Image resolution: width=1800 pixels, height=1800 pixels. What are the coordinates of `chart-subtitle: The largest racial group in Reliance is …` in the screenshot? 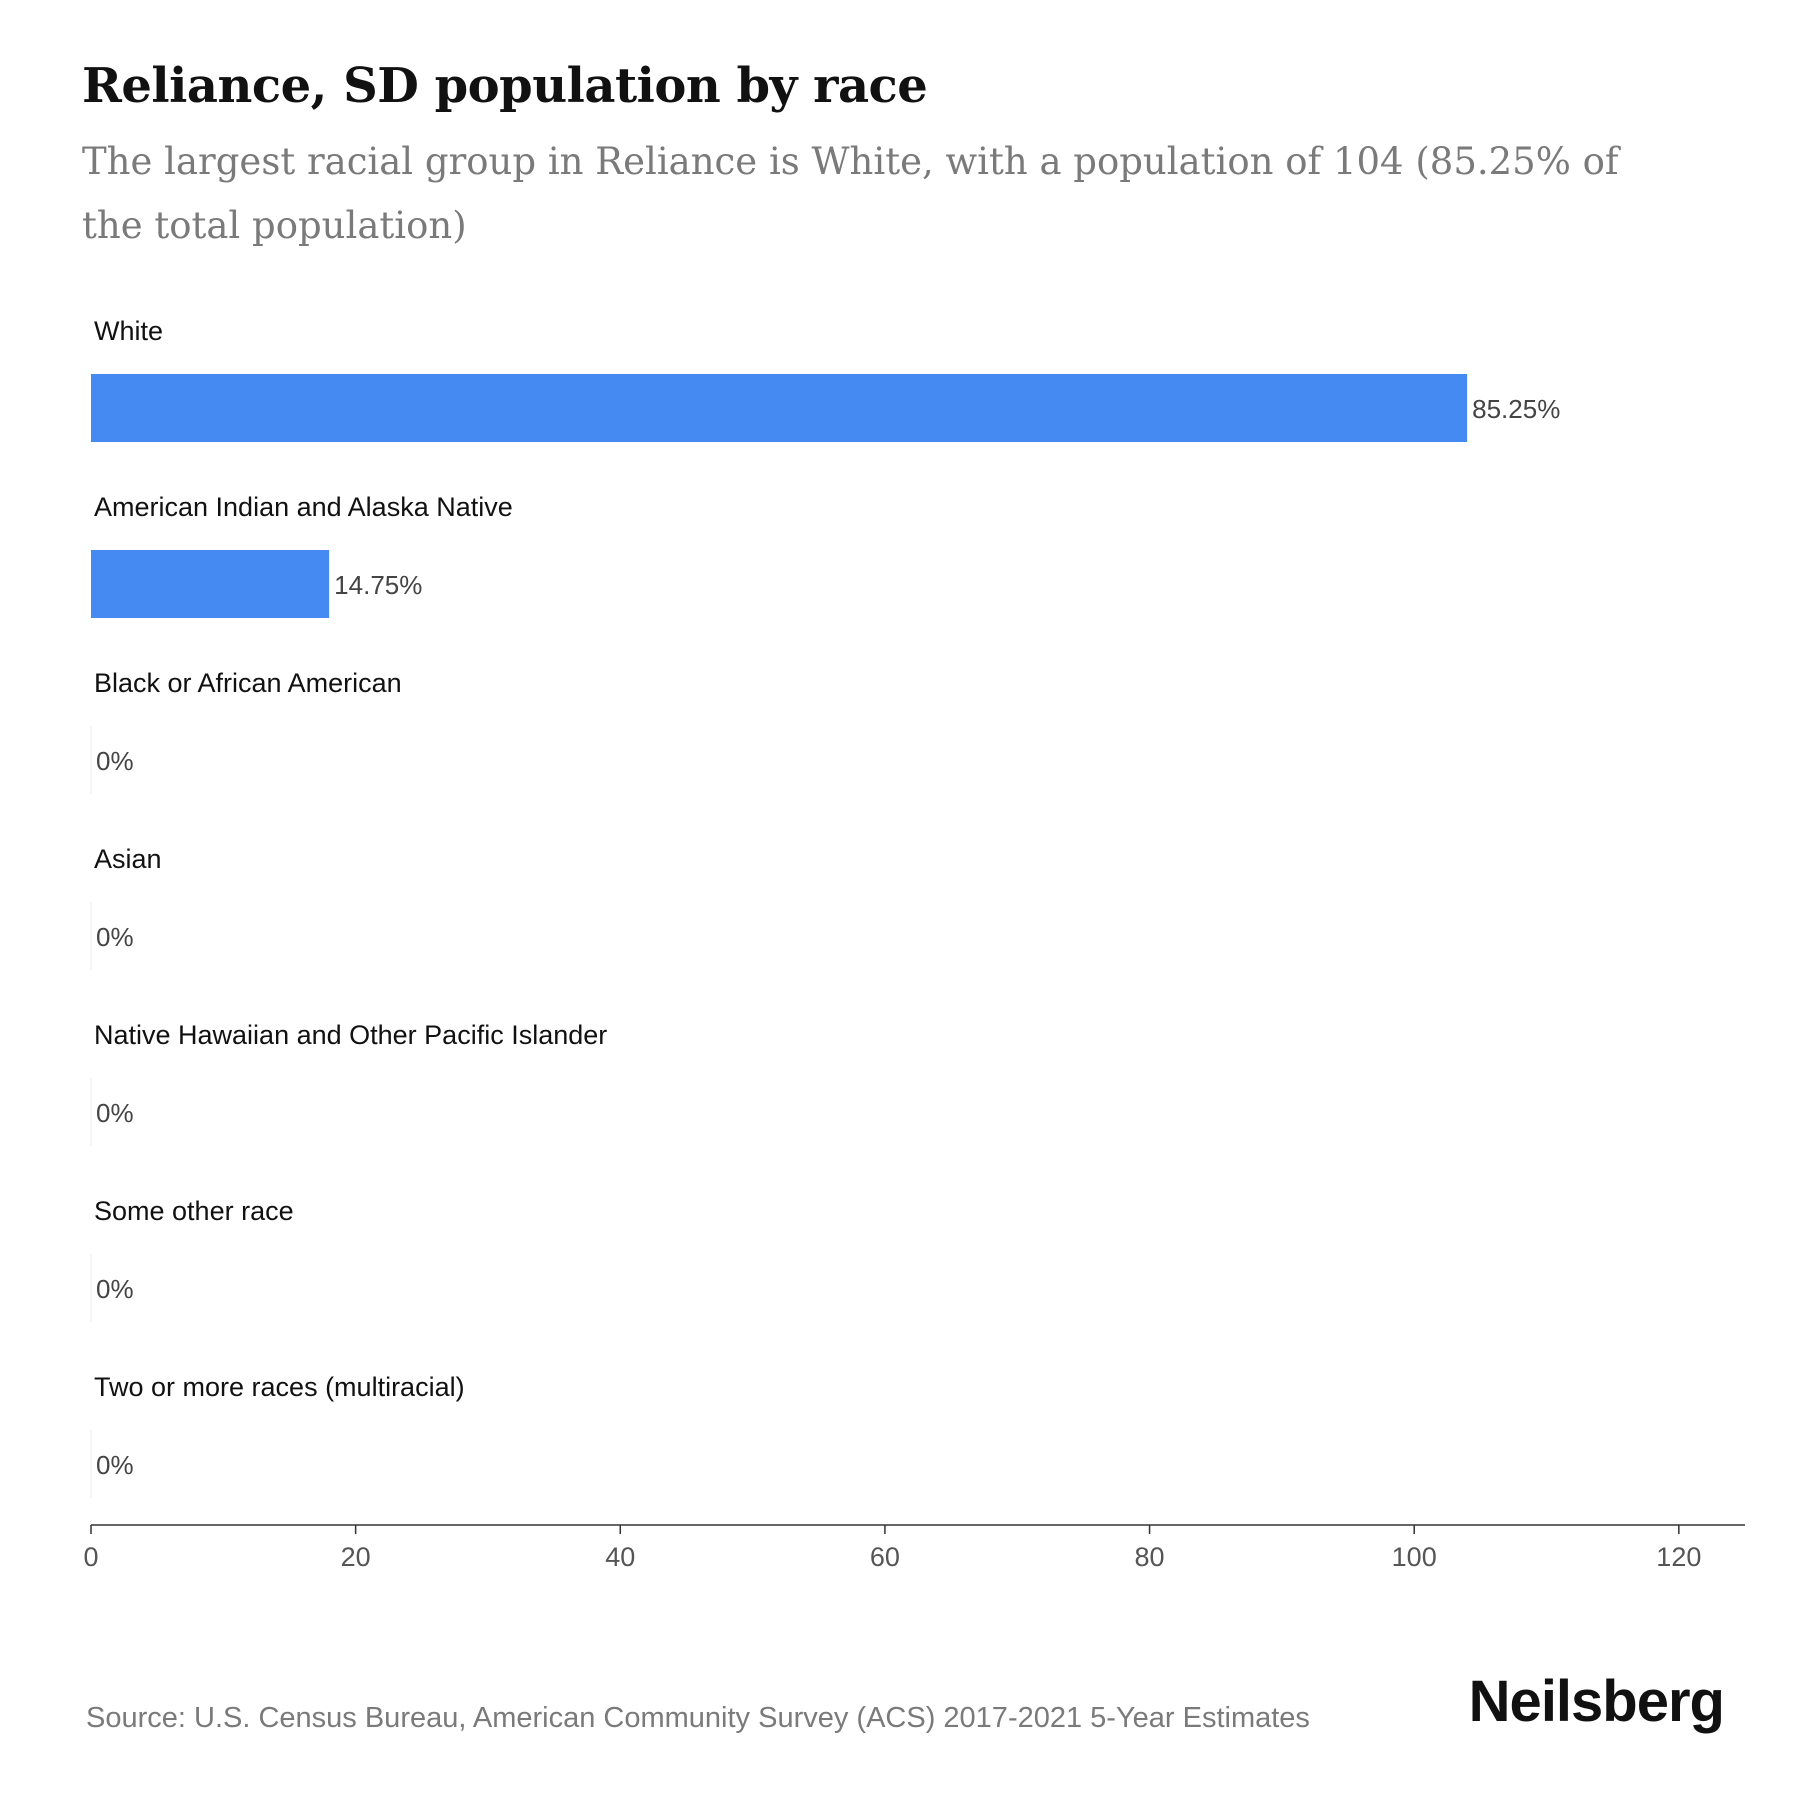 It's located at (850, 193).